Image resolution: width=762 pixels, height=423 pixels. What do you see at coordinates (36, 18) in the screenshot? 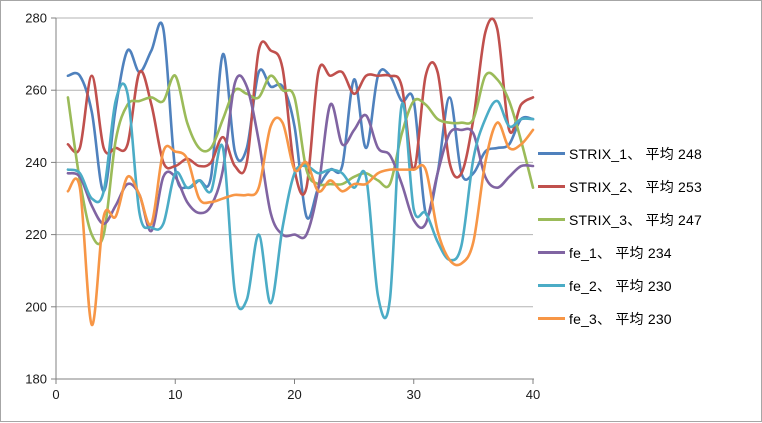
I see `y-tick-label: 280` at bounding box center [36, 18].